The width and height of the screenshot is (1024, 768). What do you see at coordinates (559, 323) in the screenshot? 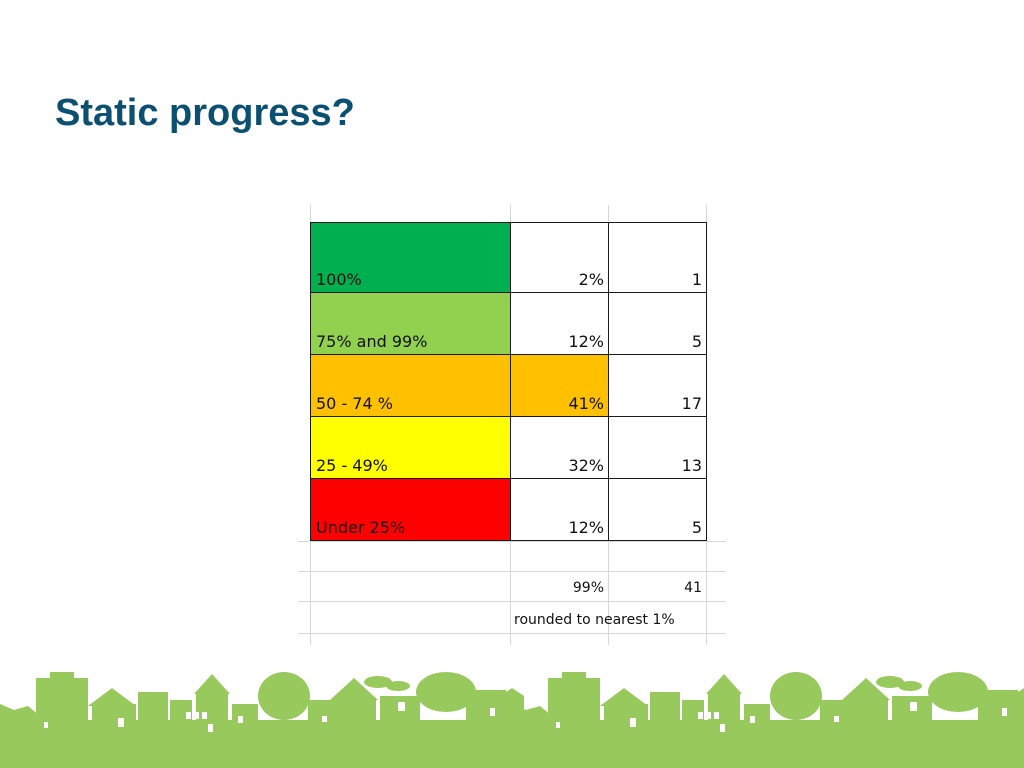
I see `row-2-percent-cell: 12%` at bounding box center [559, 323].